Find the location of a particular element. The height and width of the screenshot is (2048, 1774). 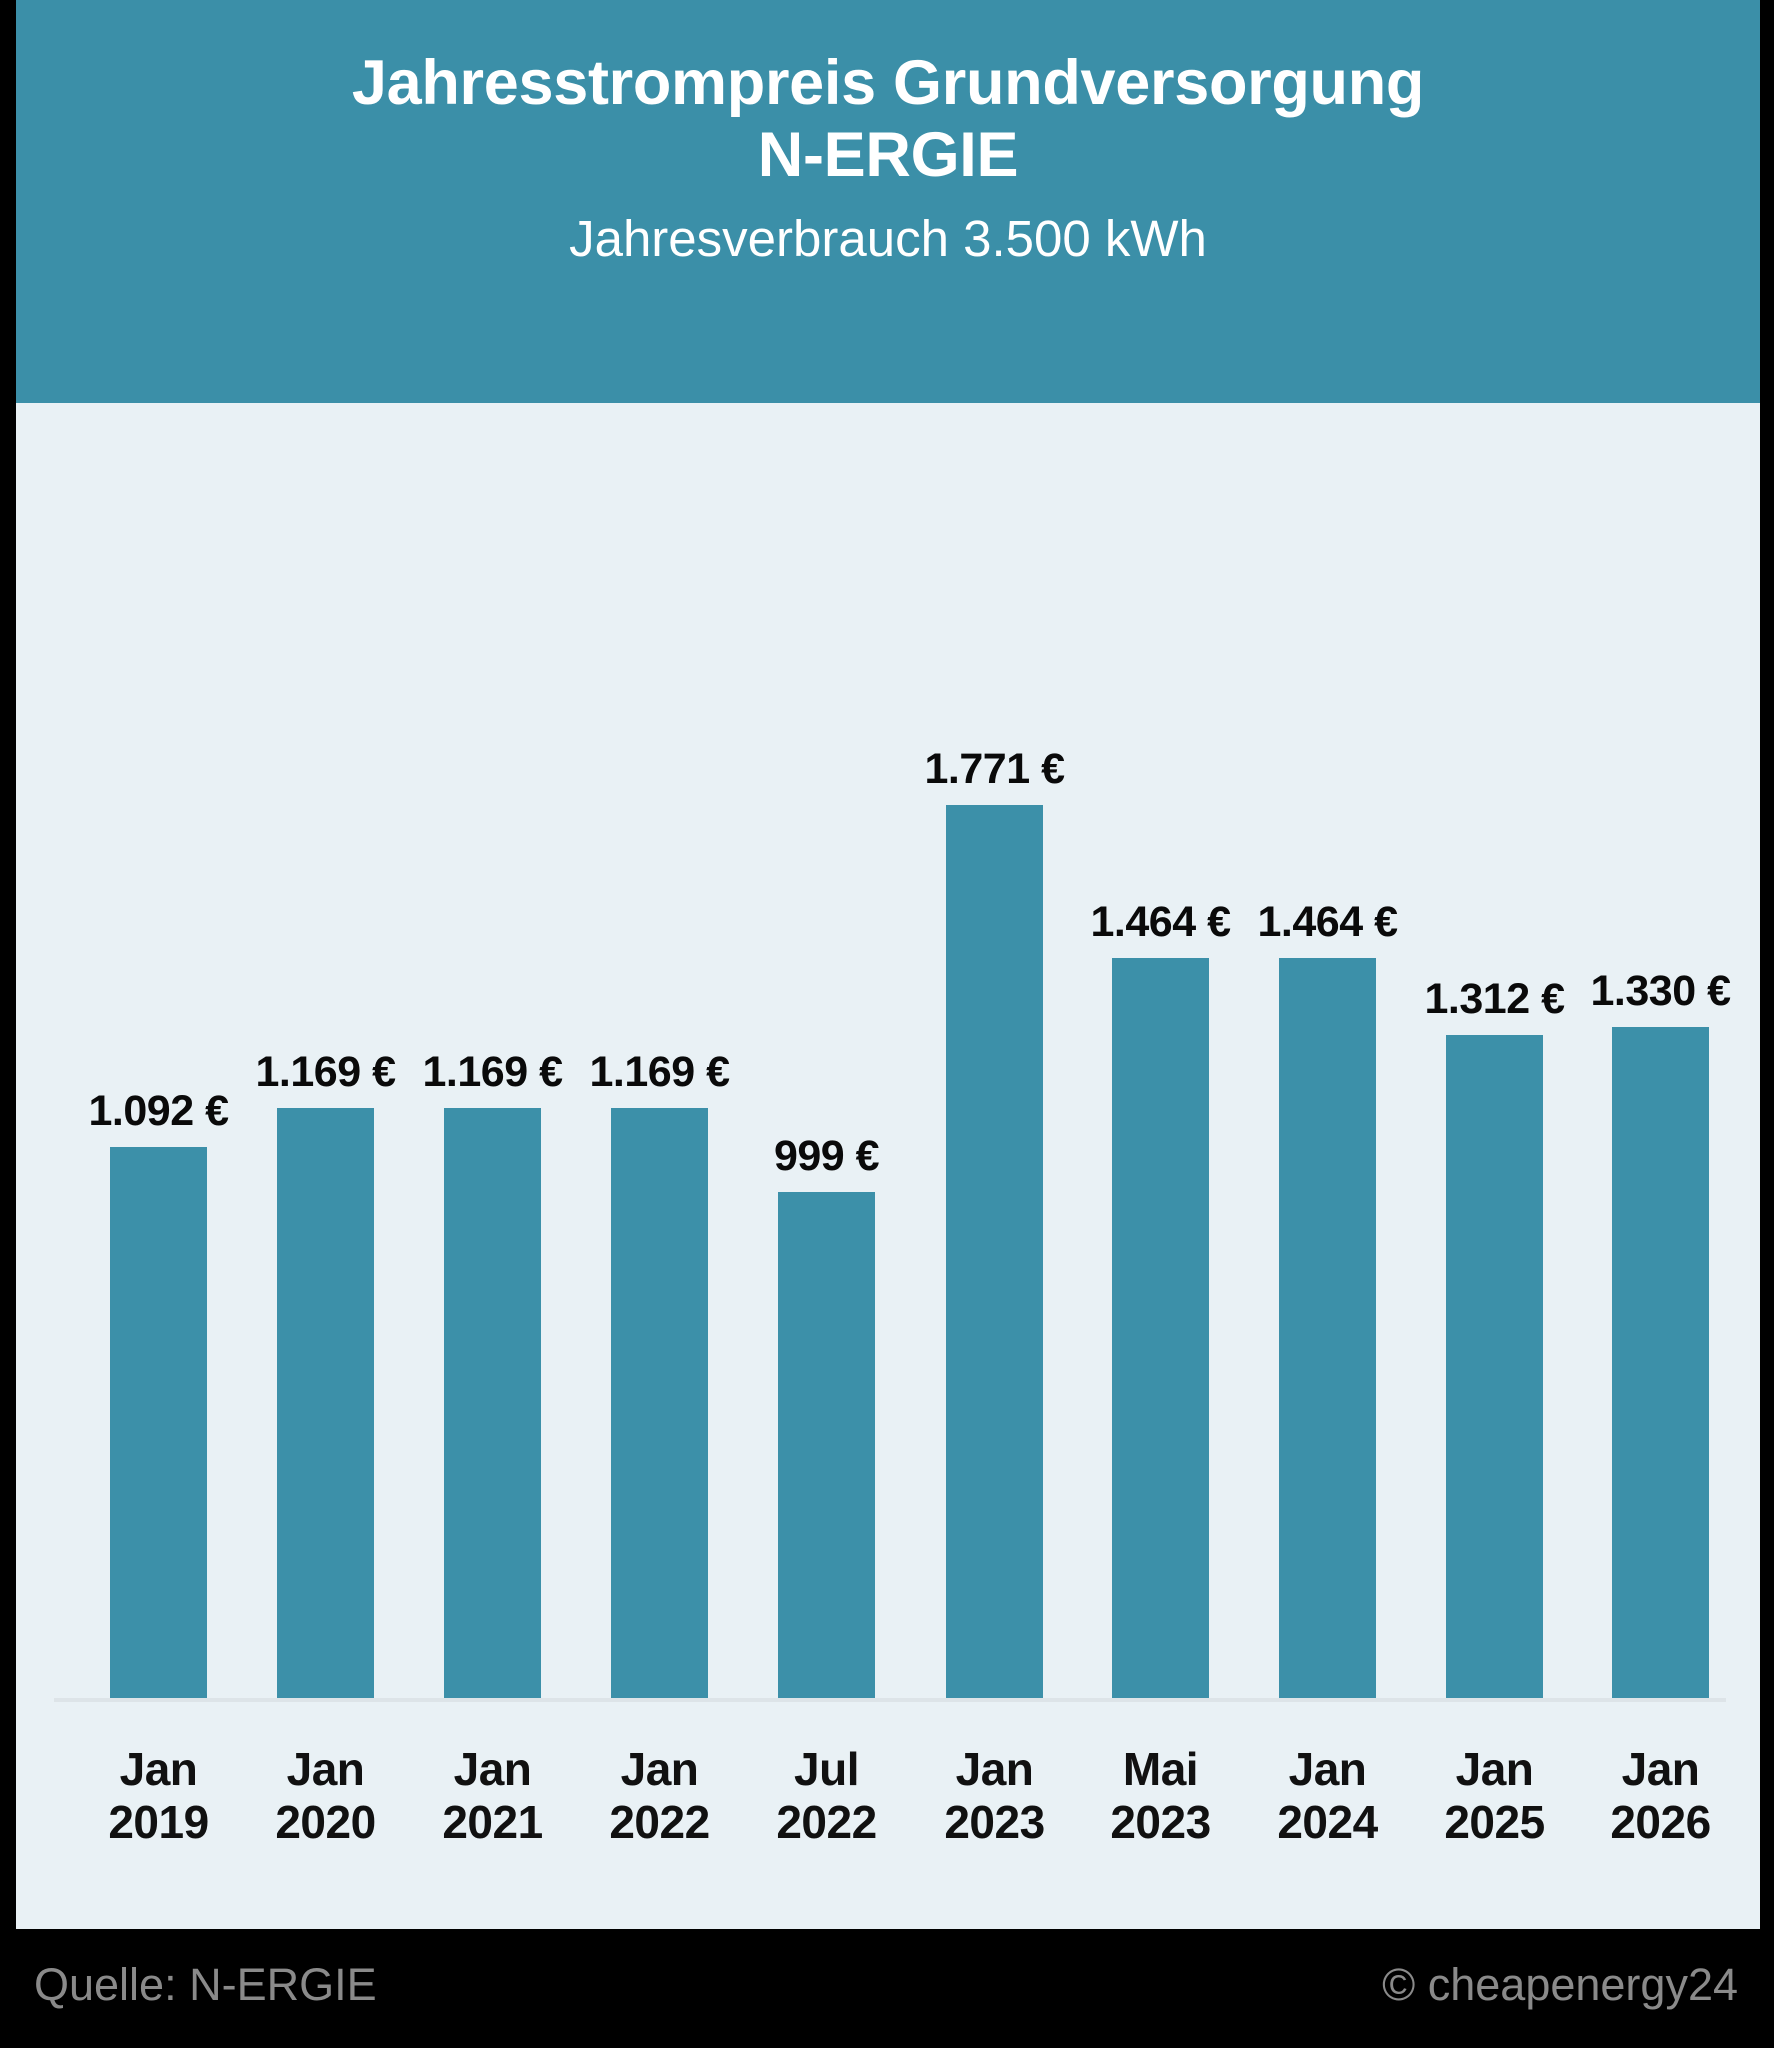

x-axis-tick: Jul 2022 is located at coordinates (827, 1796).